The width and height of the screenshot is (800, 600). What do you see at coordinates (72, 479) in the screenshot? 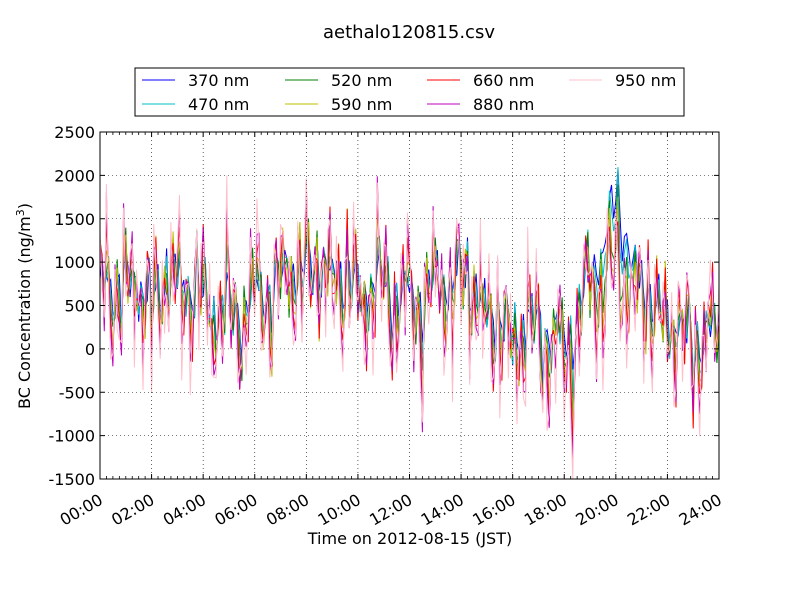
I see `y-tick-label: -1500` at bounding box center [72, 479].